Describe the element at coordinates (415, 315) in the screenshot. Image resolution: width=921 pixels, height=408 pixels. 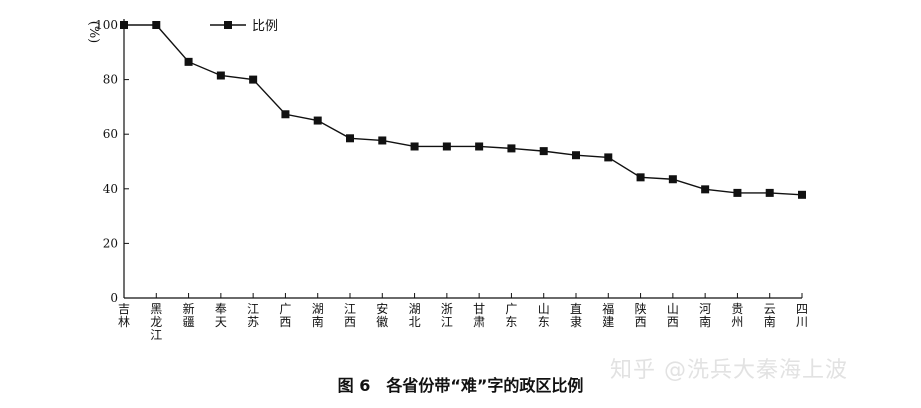
I see `x-category-label: 湖北` at that location.